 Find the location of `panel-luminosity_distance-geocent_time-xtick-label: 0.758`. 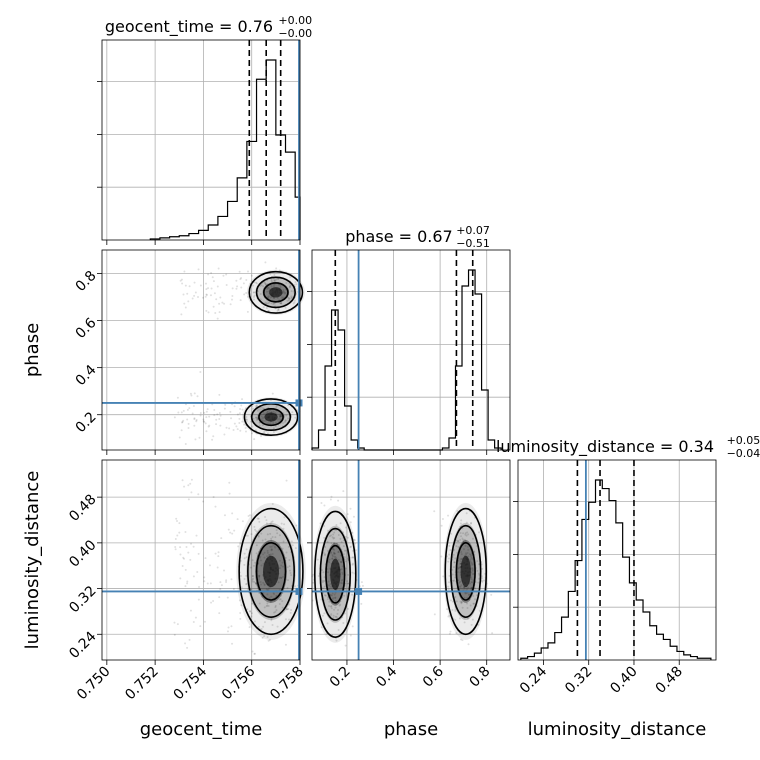

panel-luminosity_distance-geocent_time-xtick-label: 0.758 is located at coordinates (287, 684).